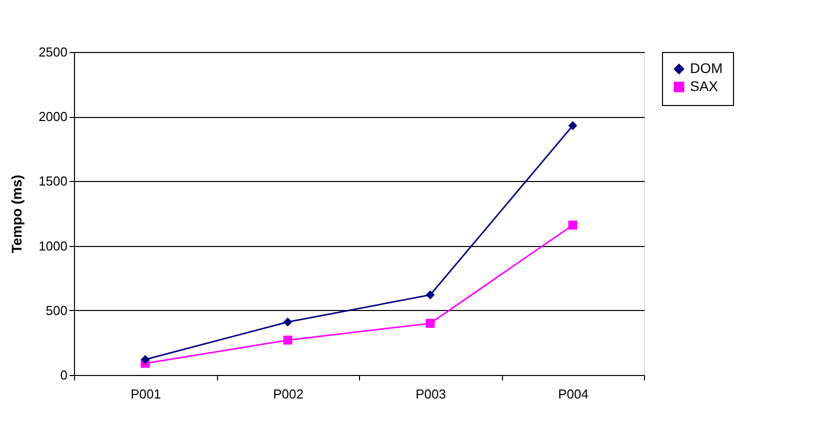  Describe the element at coordinates (53, 116) in the screenshot. I see `y-tick-label: 2000` at that location.